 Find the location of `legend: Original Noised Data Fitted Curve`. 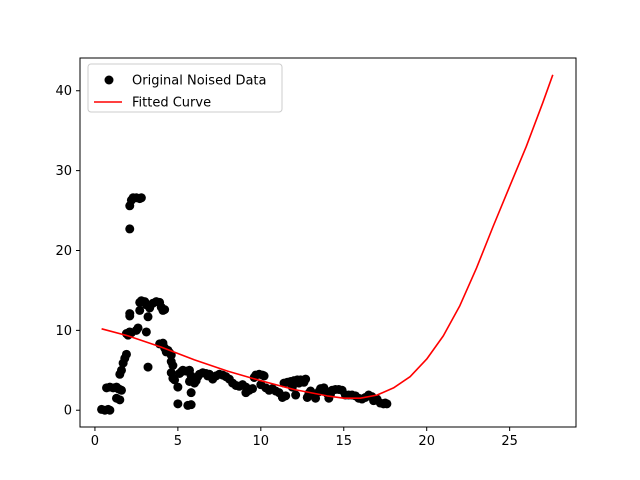

legend: Original Noised Data Fitted Curve is located at coordinates (185, 88).